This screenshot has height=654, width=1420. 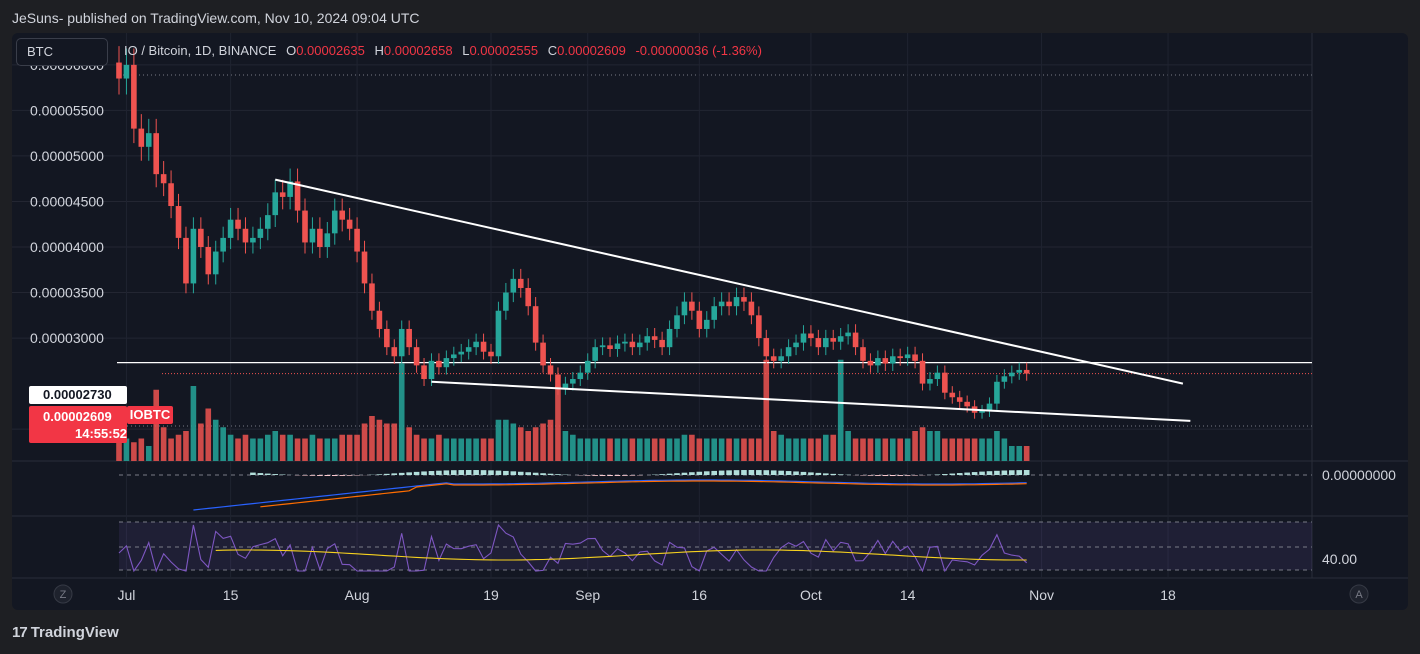 What do you see at coordinates (573, 548) in the screenshot?
I see `rsi-line` at bounding box center [573, 548].